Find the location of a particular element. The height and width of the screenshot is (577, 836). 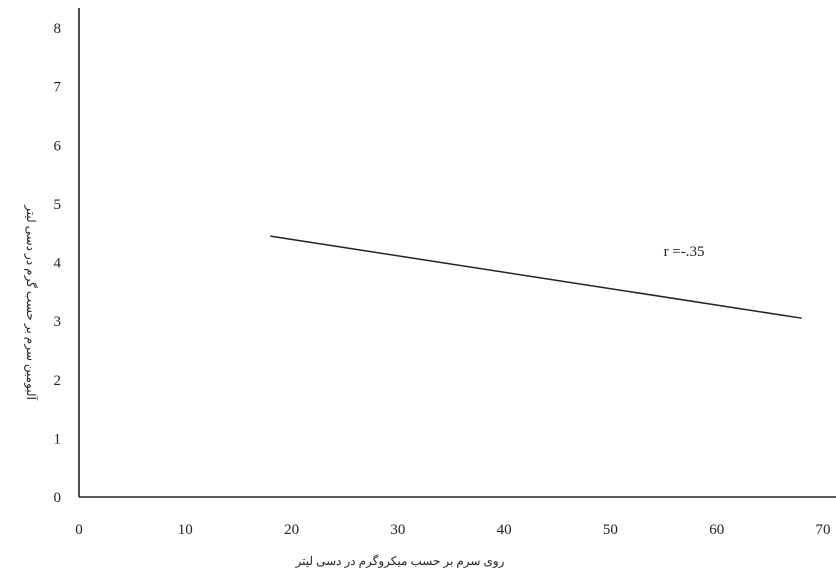

x-tick-label: 40 is located at coordinates (504, 530).